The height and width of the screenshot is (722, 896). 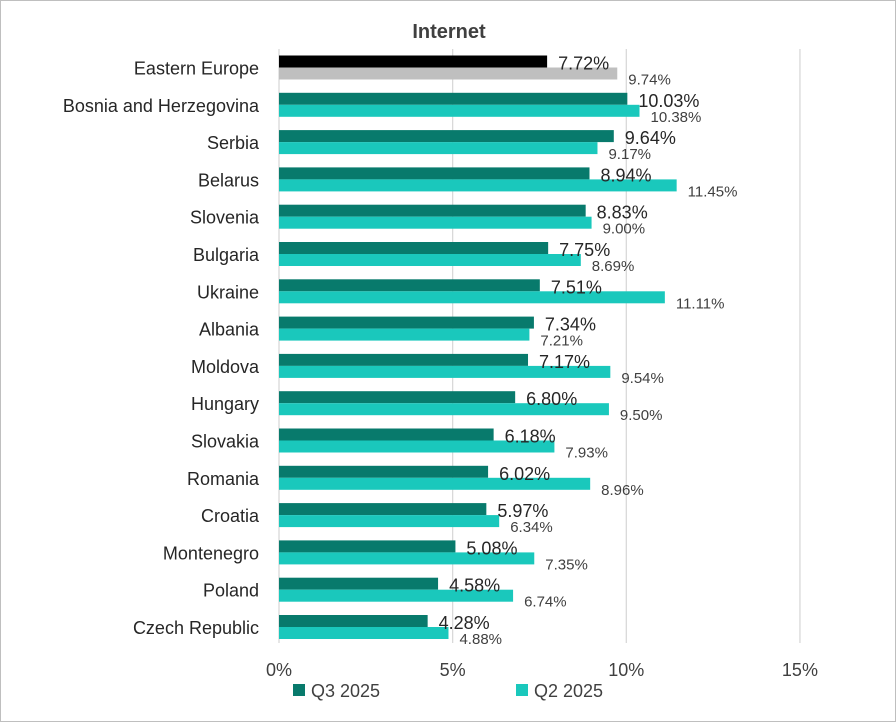 What do you see at coordinates (530, 437) in the screenshot?
I see `data-label-q3: 6.18%` at bounding box center [530, 437].